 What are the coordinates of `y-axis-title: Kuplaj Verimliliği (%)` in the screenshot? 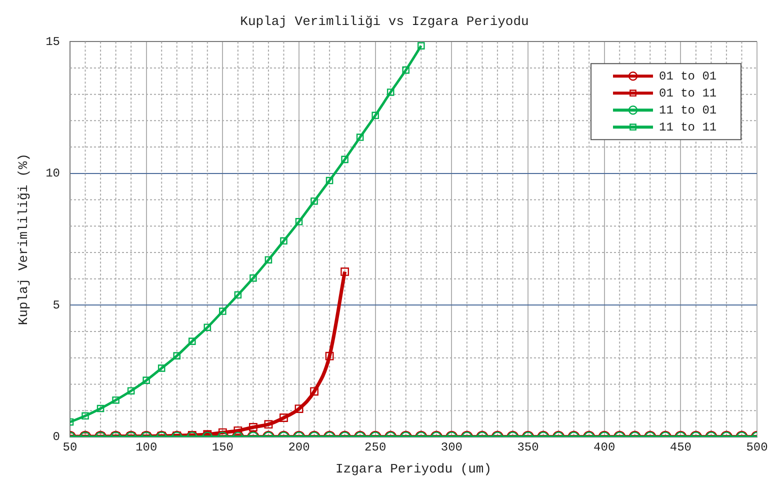 It's located at (24, 239).